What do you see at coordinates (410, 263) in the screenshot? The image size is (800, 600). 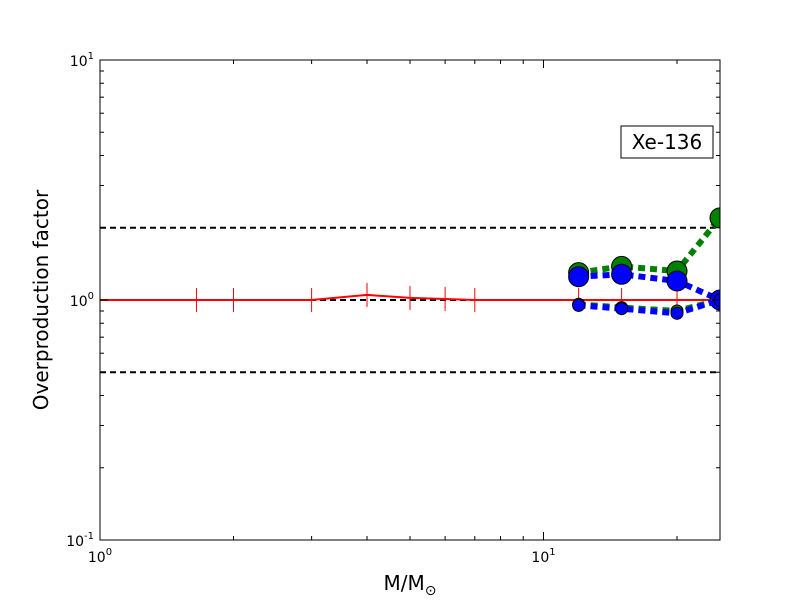 I see `series-layer` at bounding box center [410, 263].